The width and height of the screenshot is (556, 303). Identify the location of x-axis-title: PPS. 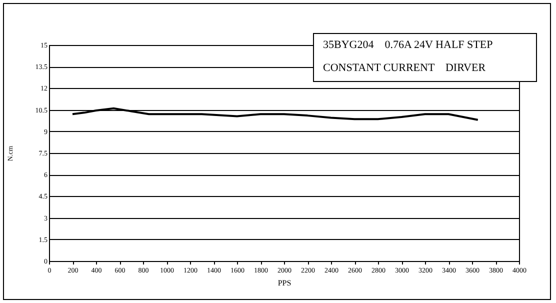
(285, 283).